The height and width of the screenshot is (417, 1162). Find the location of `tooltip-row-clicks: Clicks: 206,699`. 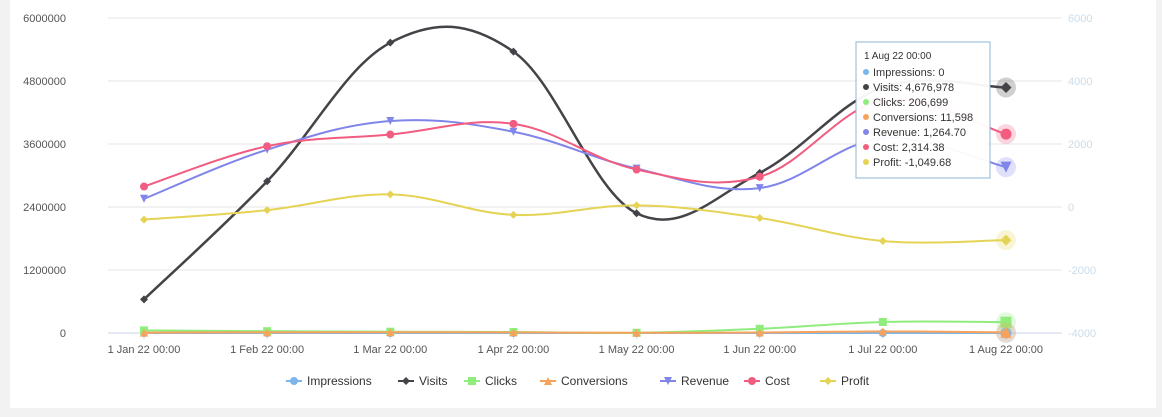

tooltip-row-clicks: Clicks: 206,699 is located at coordinates (910, 103).